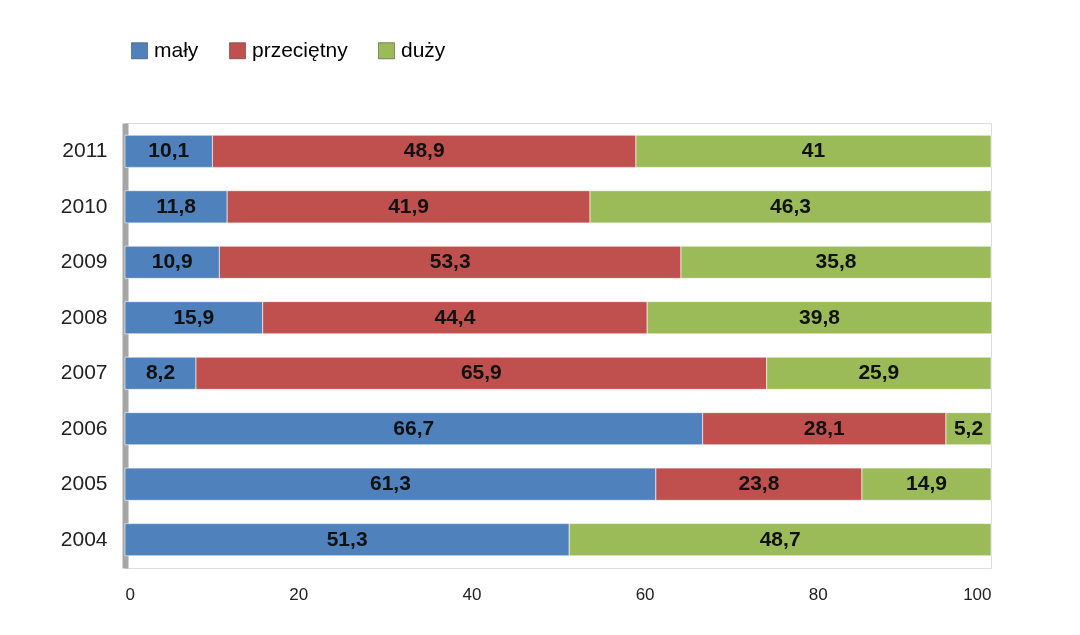  What do you see at coordinates (85, 150) in the screenshot?
I see `y-tick-label: 2011` at bounding box center [85, 150].